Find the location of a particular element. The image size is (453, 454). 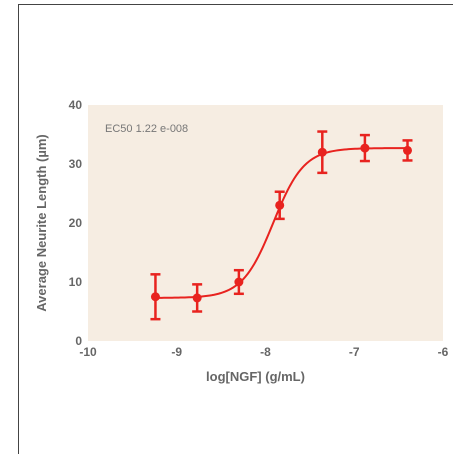

y-tick-label: 40 is located at coordinates (76, 105).